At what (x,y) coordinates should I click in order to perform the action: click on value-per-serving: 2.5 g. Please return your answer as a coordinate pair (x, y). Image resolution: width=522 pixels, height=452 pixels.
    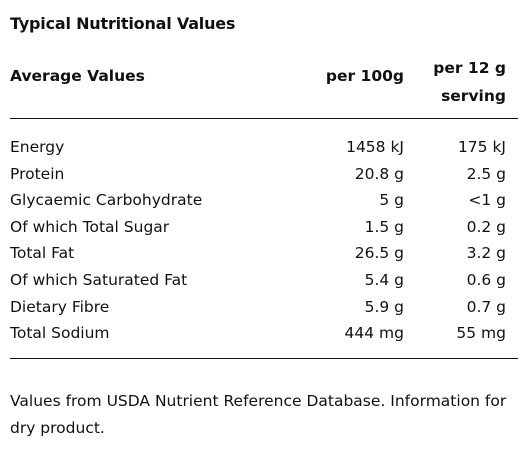
    Looking at the image, I should click on (486, 173).